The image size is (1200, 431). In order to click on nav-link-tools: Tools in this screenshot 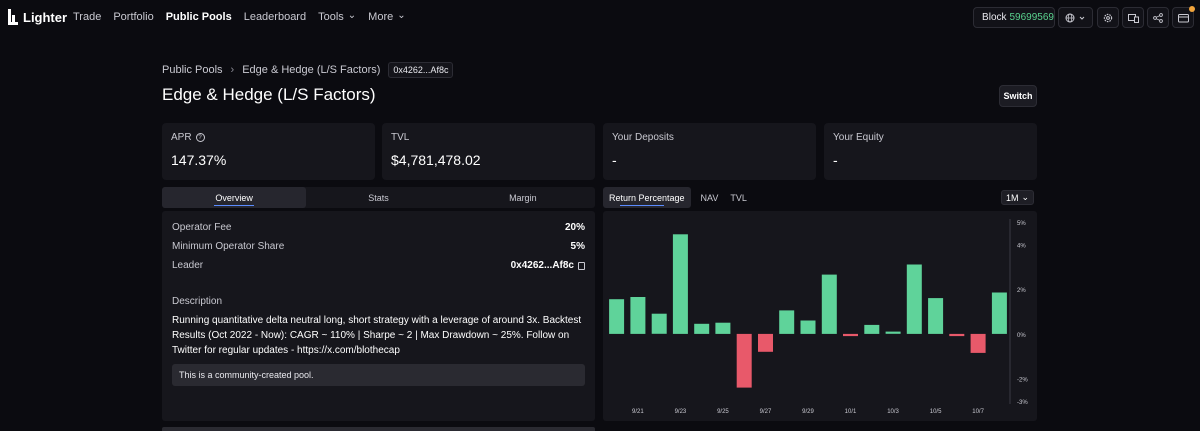, I will do `click(337, 17)`.